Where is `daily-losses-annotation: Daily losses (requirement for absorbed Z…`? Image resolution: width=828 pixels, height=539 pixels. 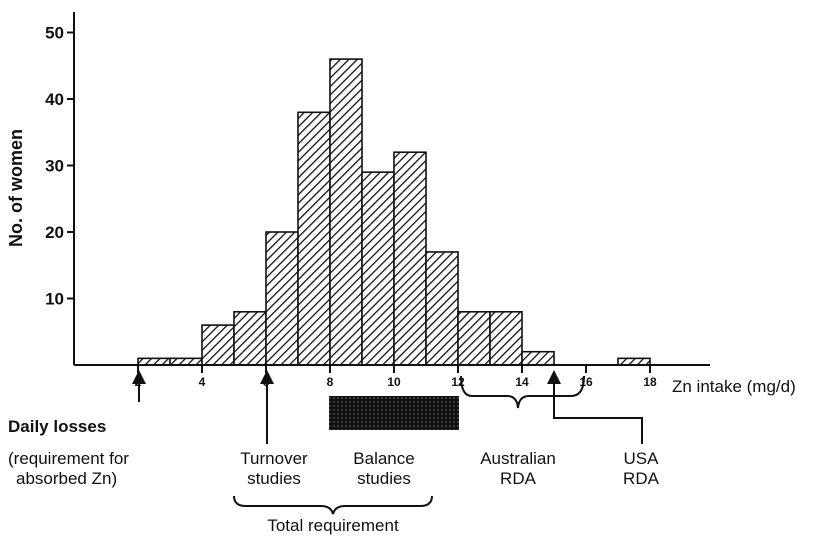
daily-losses-annotation: Daily losses (requirement for absorbed Z… is located at coordinates (77, 429).